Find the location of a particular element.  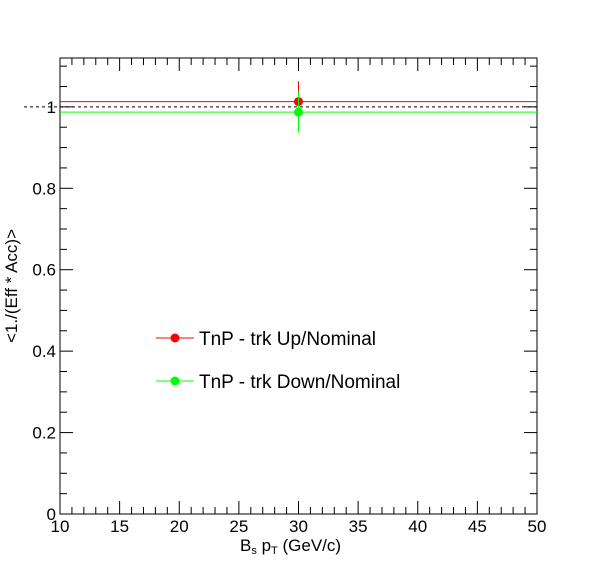

x-axis-label-main: B is located at coordinates (245, 545).